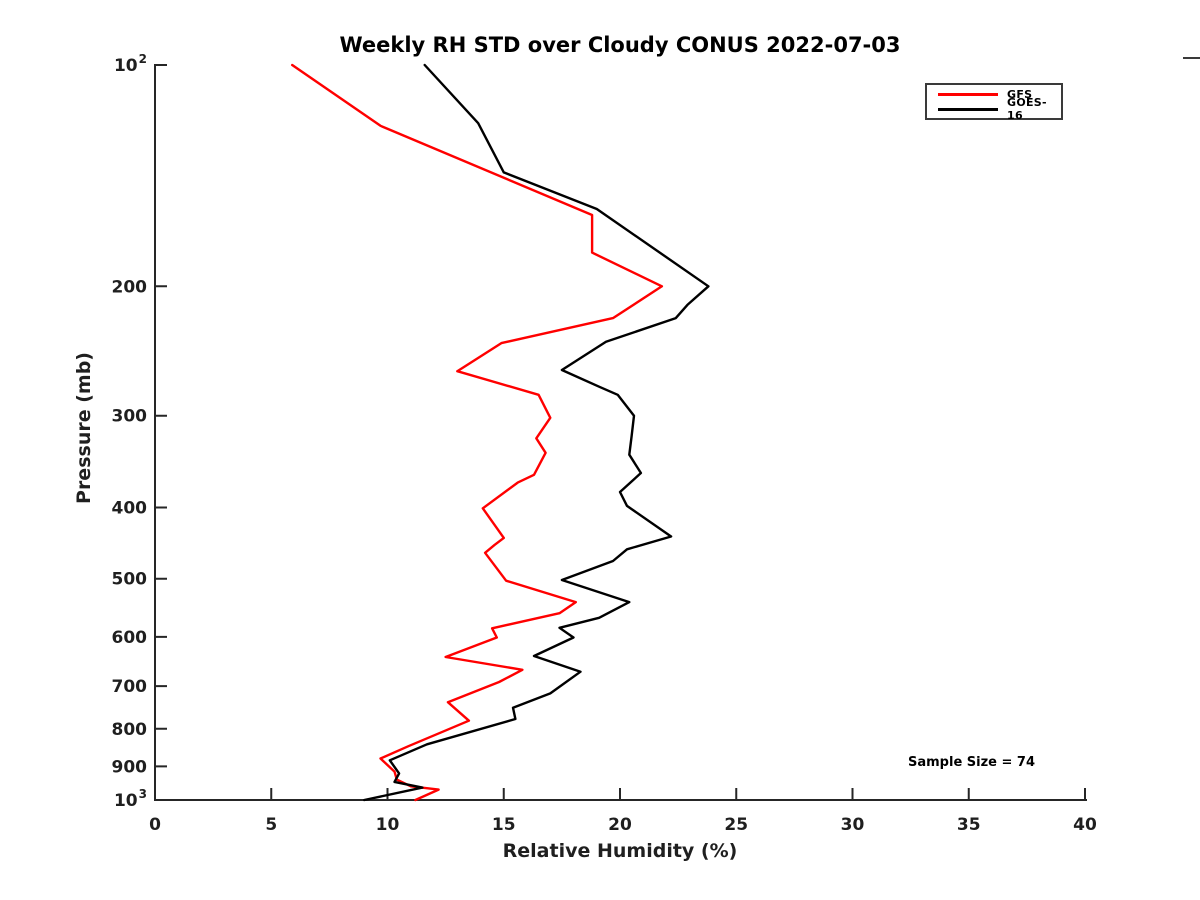  Describe the element at coordinates (130, 638) in the screenshot. I see `y-tick-label: 600` at that location.